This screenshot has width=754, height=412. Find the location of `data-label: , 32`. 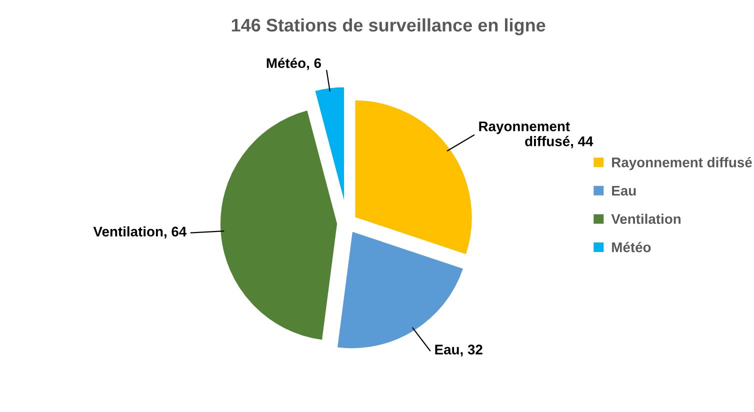

data-label: , 32 is located at coordinates (471, 350).